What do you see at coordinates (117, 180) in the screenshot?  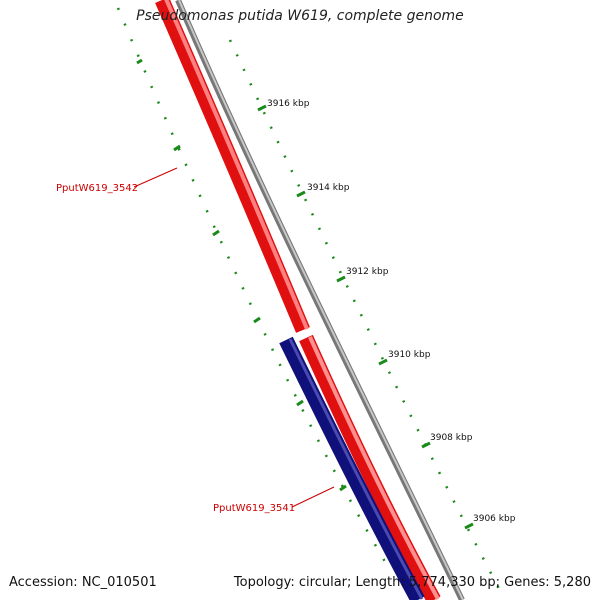 I see `gene-label-upper: PputW619_3542` at bounding box center [117, 180].